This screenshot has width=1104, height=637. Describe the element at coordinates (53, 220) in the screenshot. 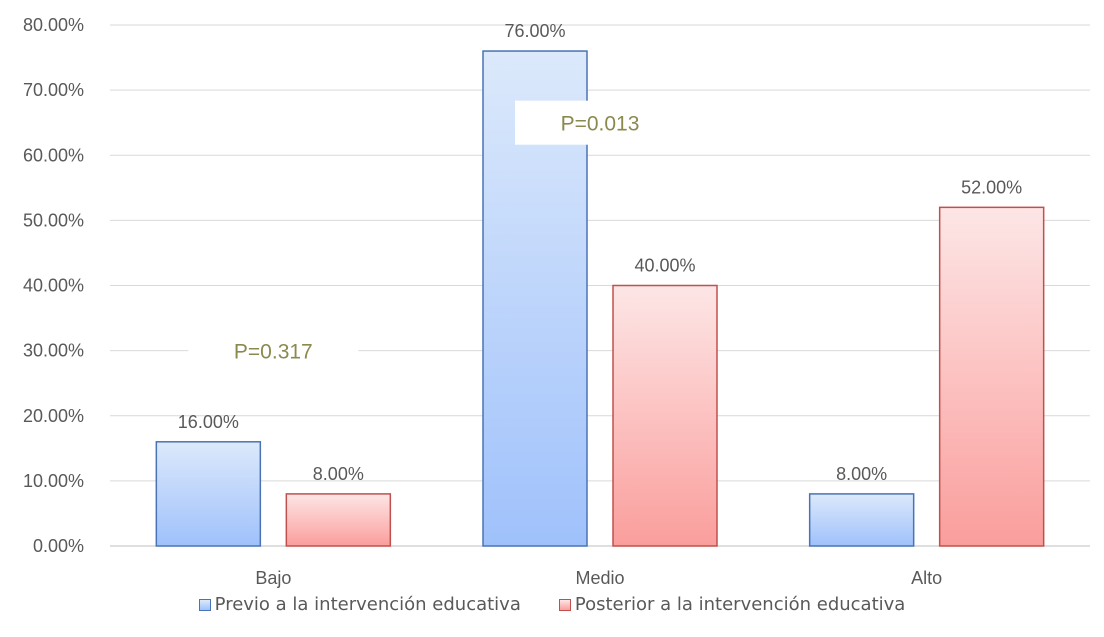

I see `y-tick-label: 50.00%` at that location.